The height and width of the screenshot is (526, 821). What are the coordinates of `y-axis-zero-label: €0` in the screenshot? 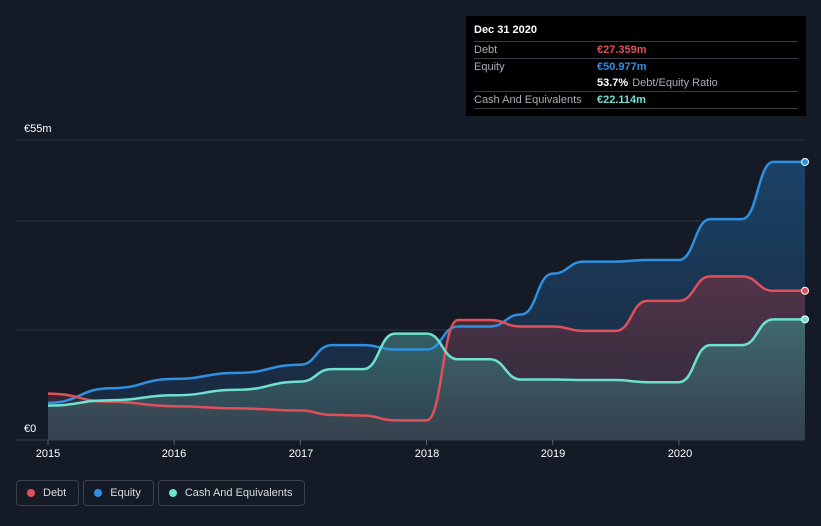 It's located at (30, 429).